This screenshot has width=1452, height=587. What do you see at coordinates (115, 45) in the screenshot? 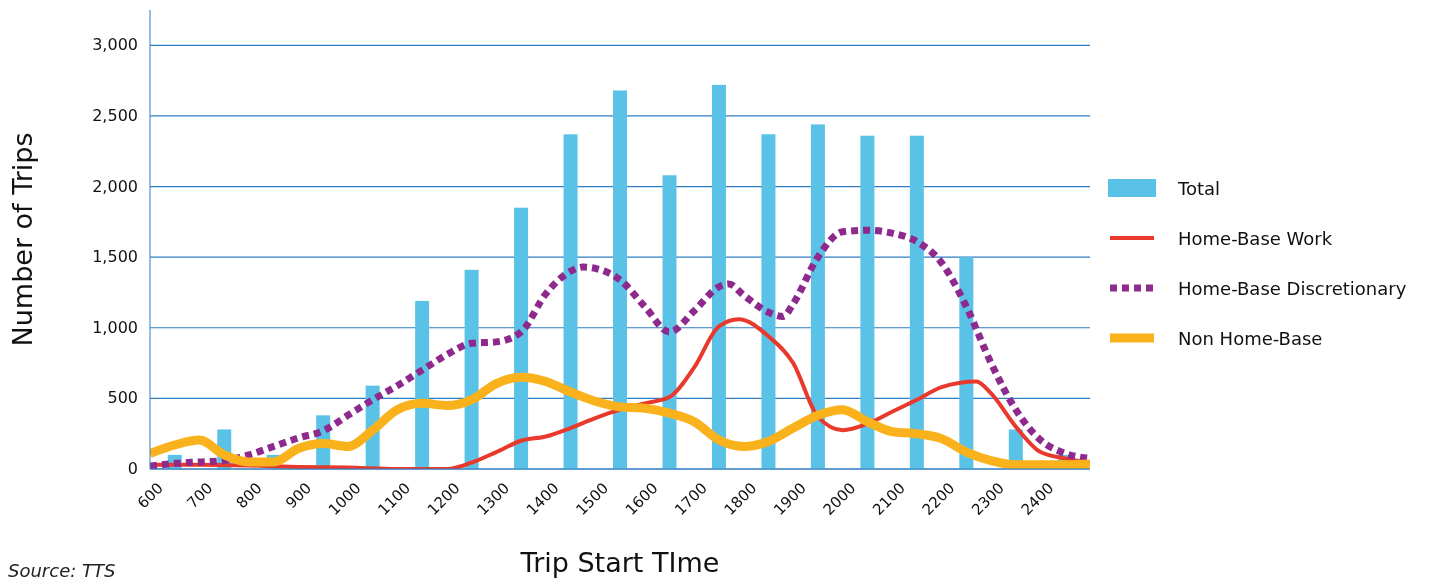
I see `y-tick-label: 3,000` at bounding box center [115, 45].